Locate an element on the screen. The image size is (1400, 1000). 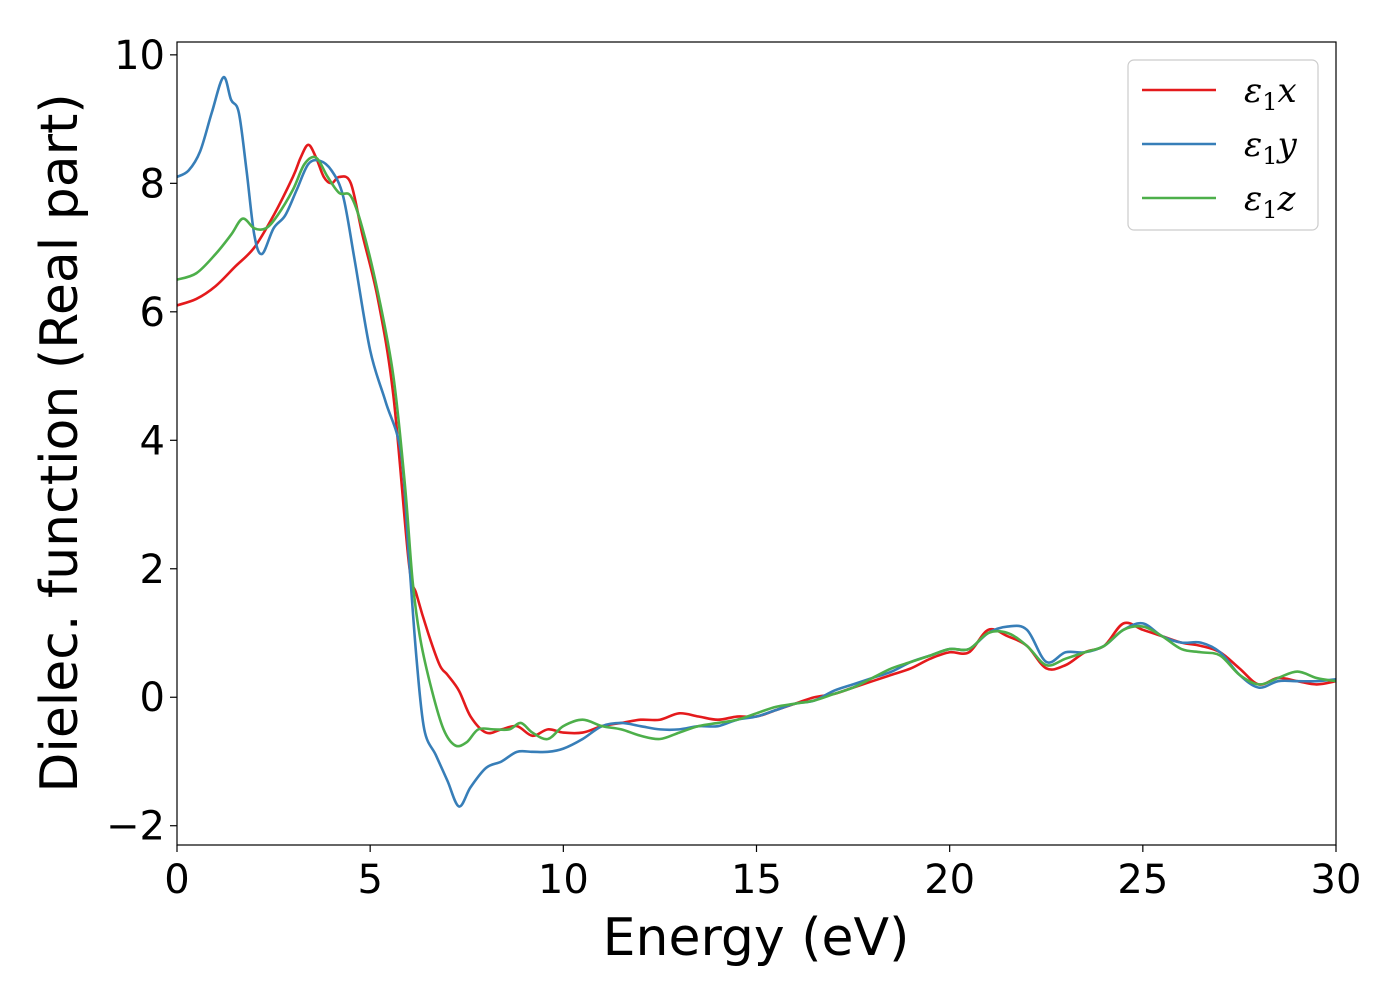
x-tick-label: 0 is located at coordinates (176, 880).